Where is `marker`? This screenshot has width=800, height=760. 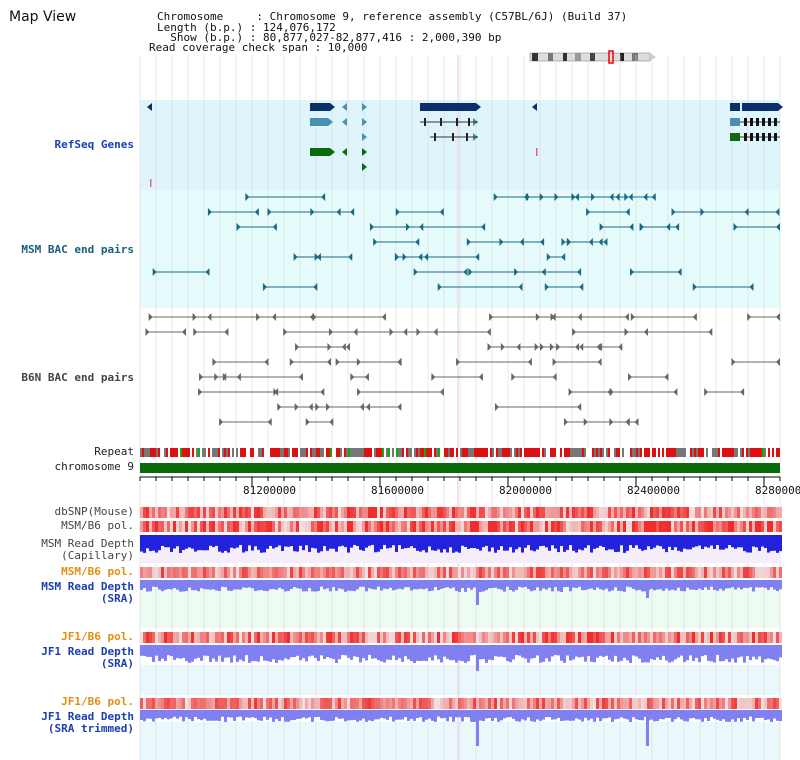 marker is located at coordinates (151, 183).